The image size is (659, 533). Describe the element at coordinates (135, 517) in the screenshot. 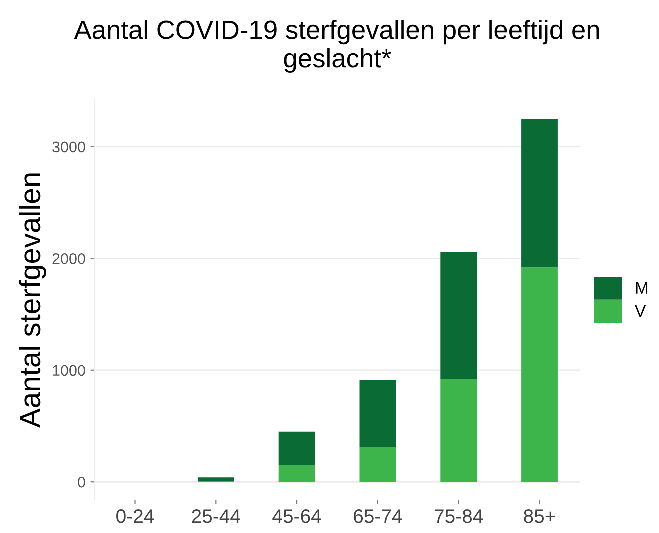

I see `x-tick-label: 0-24` at that location.